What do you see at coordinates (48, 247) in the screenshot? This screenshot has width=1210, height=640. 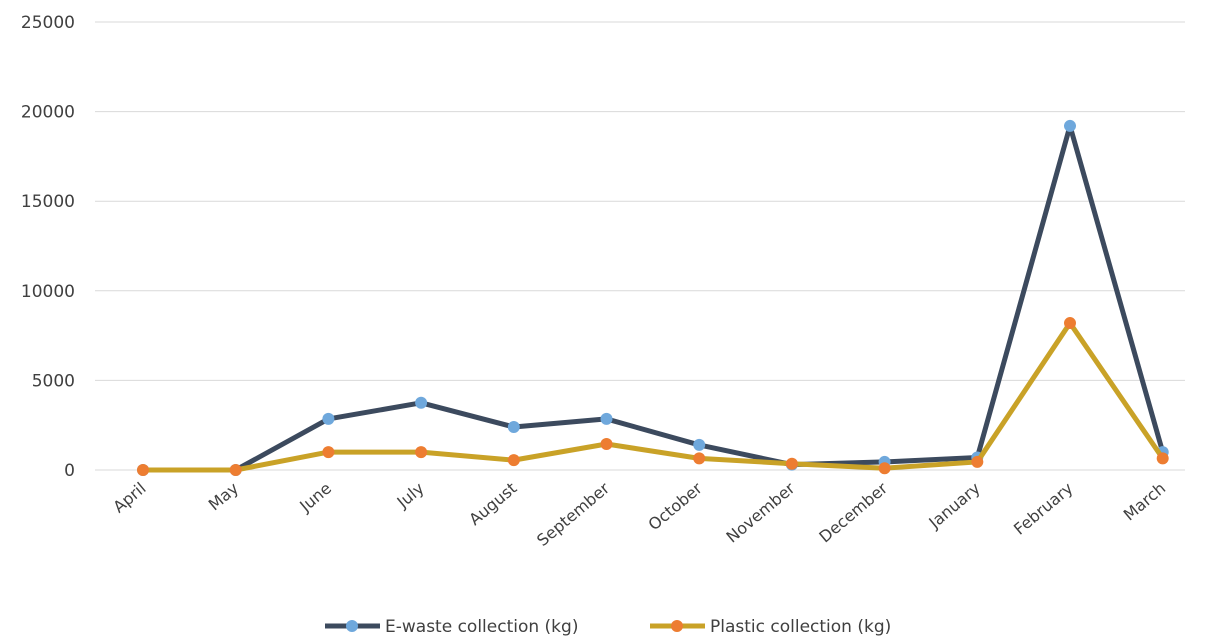 I see `y-axis-ticks: 0 5000 10000 15000 20000 25000` at bounding box center [48, 247].